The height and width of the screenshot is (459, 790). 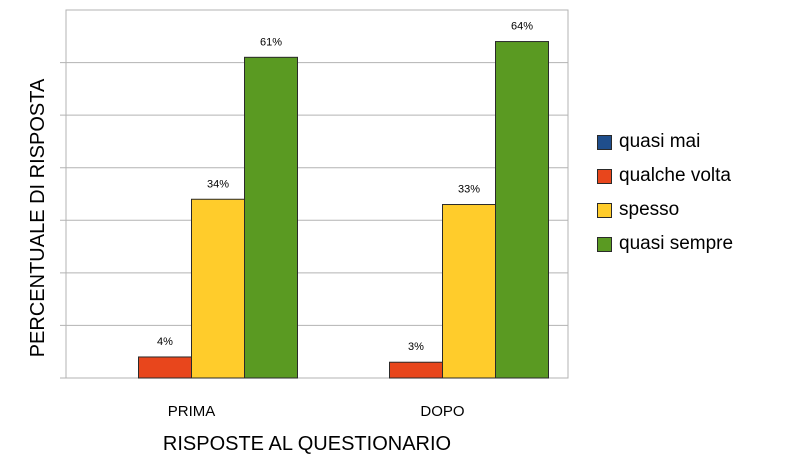 I want to click on x-tick-labels: PRIMA DOPO, so click(x=316, y=411).